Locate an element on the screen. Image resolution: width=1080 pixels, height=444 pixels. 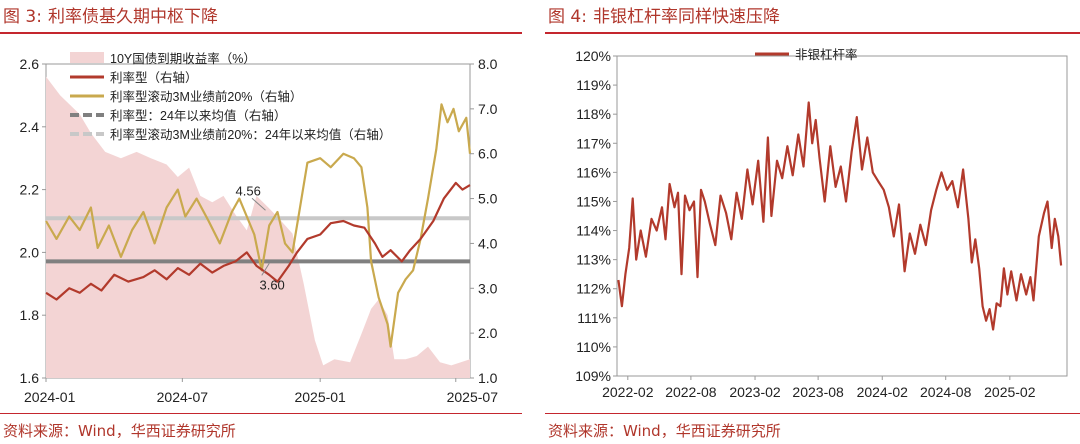
legend-label: 非银杠杆率 is located at coordinates (826, 54).